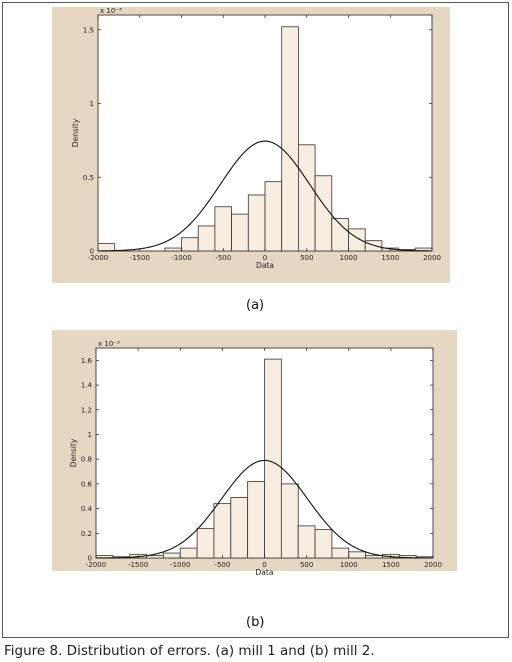 This screenshot has height=662, width=512. I want to click on y-tick-label: 0.8, so click(86, 460).